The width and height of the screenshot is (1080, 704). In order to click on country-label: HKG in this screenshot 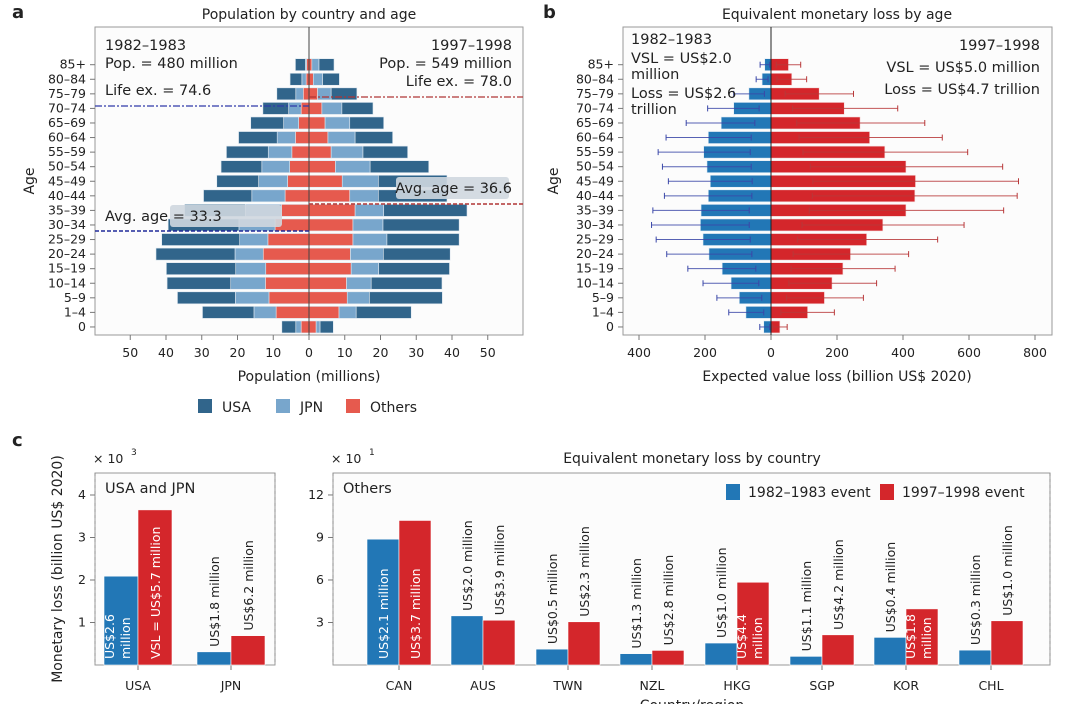, I will do `click(736, 685)`.